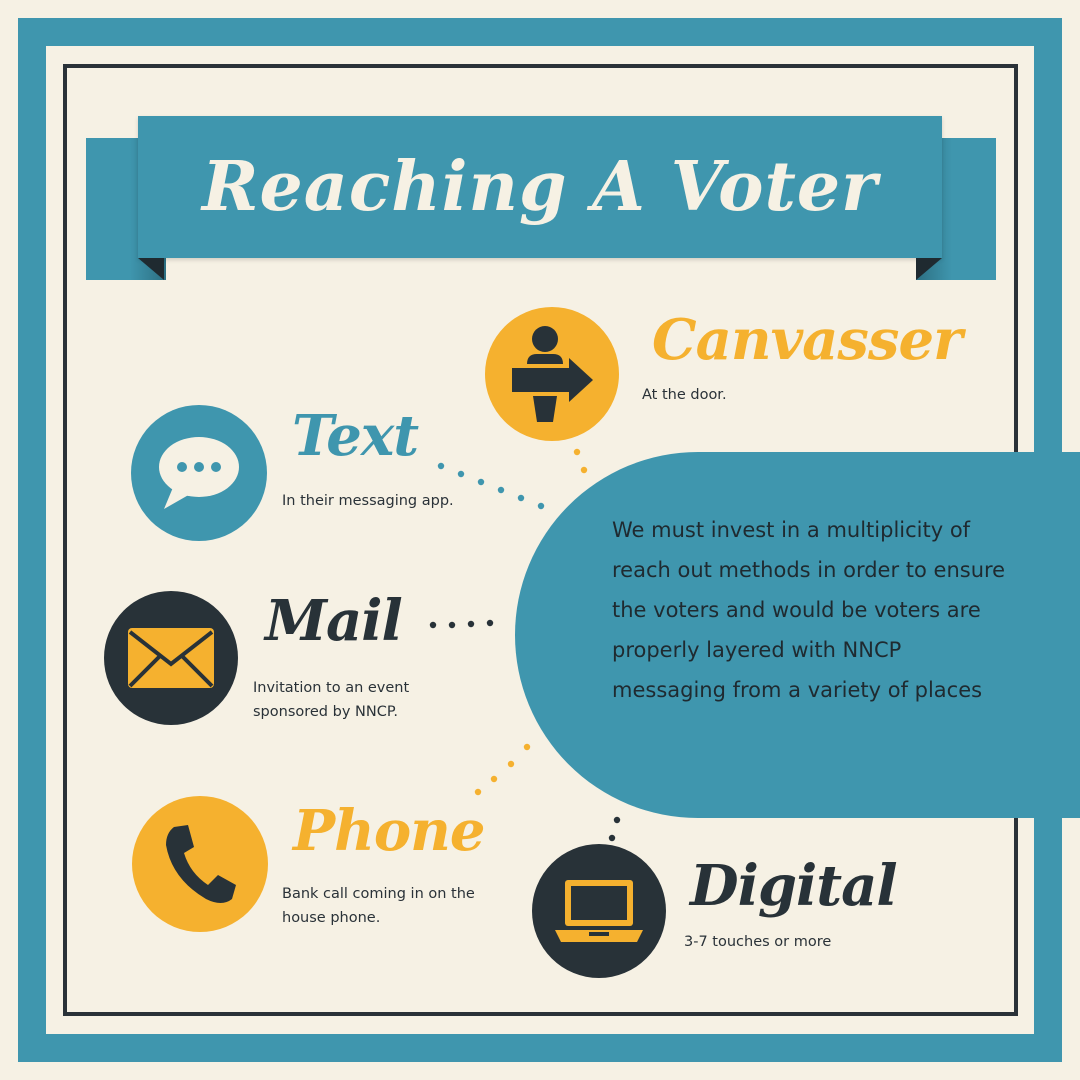 This screenshot has width=1080, height=1080. I want to click on mail-heading: Mail, so click(334, 621).